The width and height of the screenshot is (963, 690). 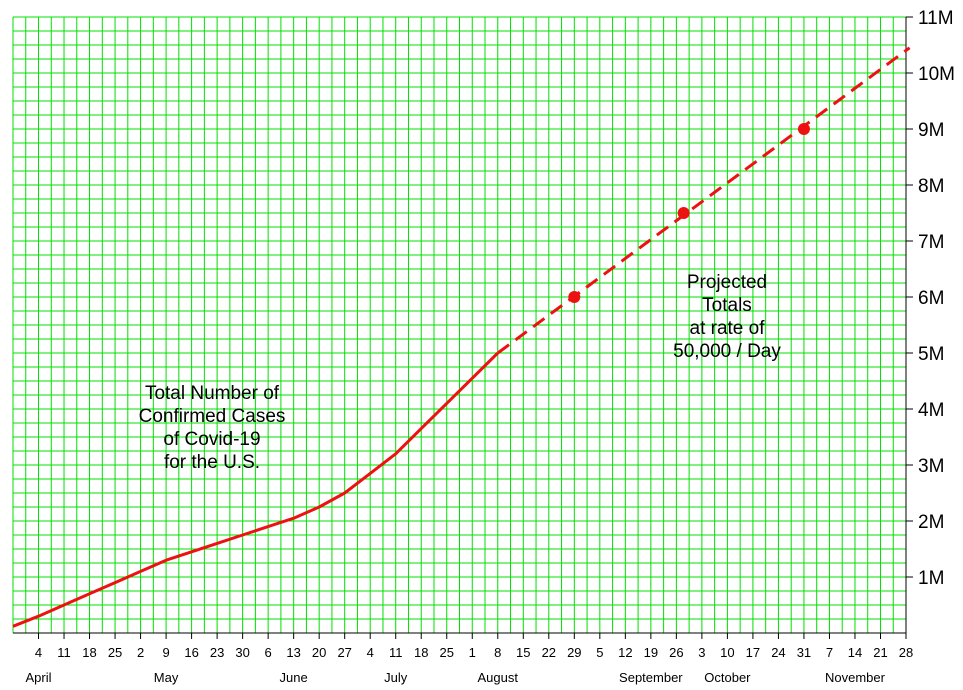 What do you see at coordinates (727, 305) in the screenshot?
I see `annotation-line: Totals` at bounding box center [727, 305].